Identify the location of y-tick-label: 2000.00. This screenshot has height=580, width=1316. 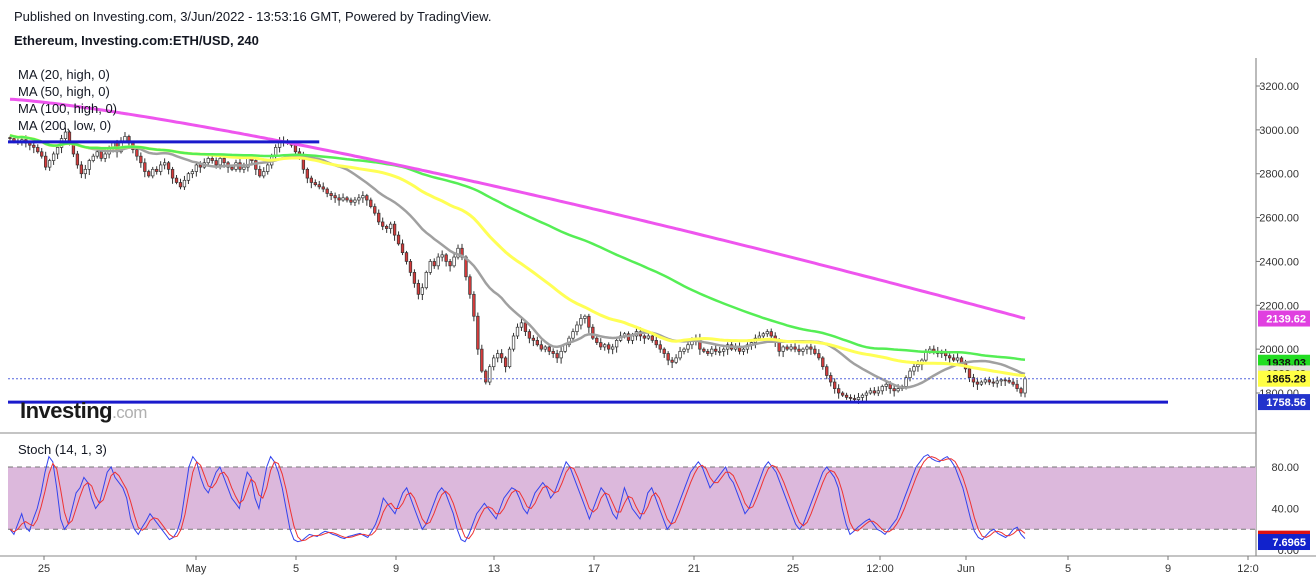
(1279, 350).